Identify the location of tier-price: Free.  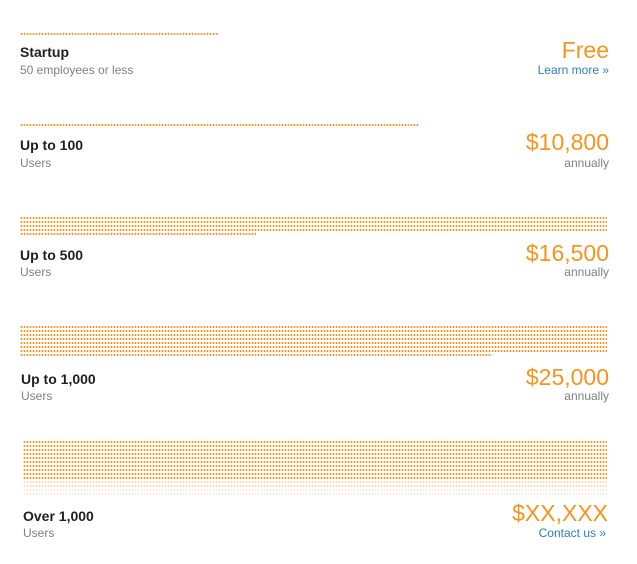
(585, 50).